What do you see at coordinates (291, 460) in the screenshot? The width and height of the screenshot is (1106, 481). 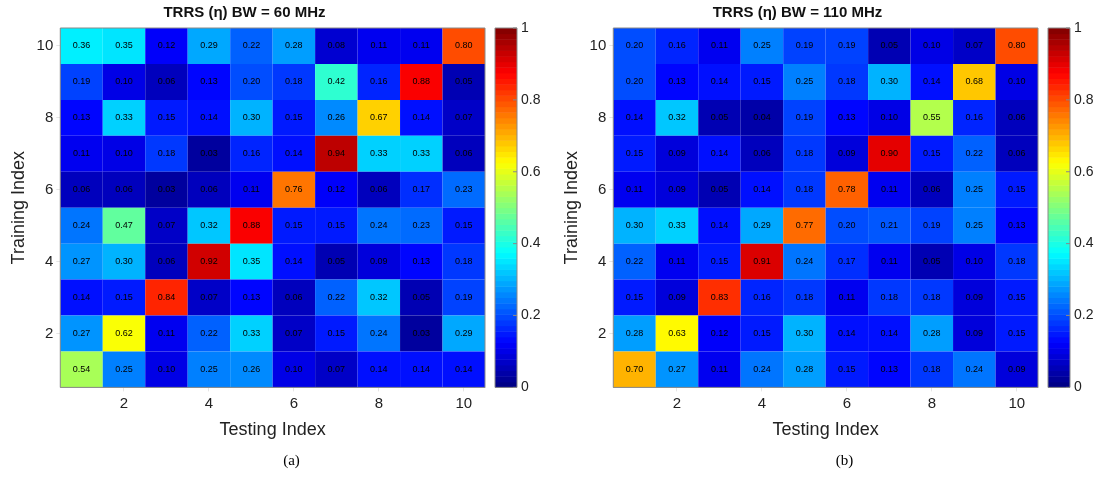 I see `text: (a)` at bounding box center [291, 460].